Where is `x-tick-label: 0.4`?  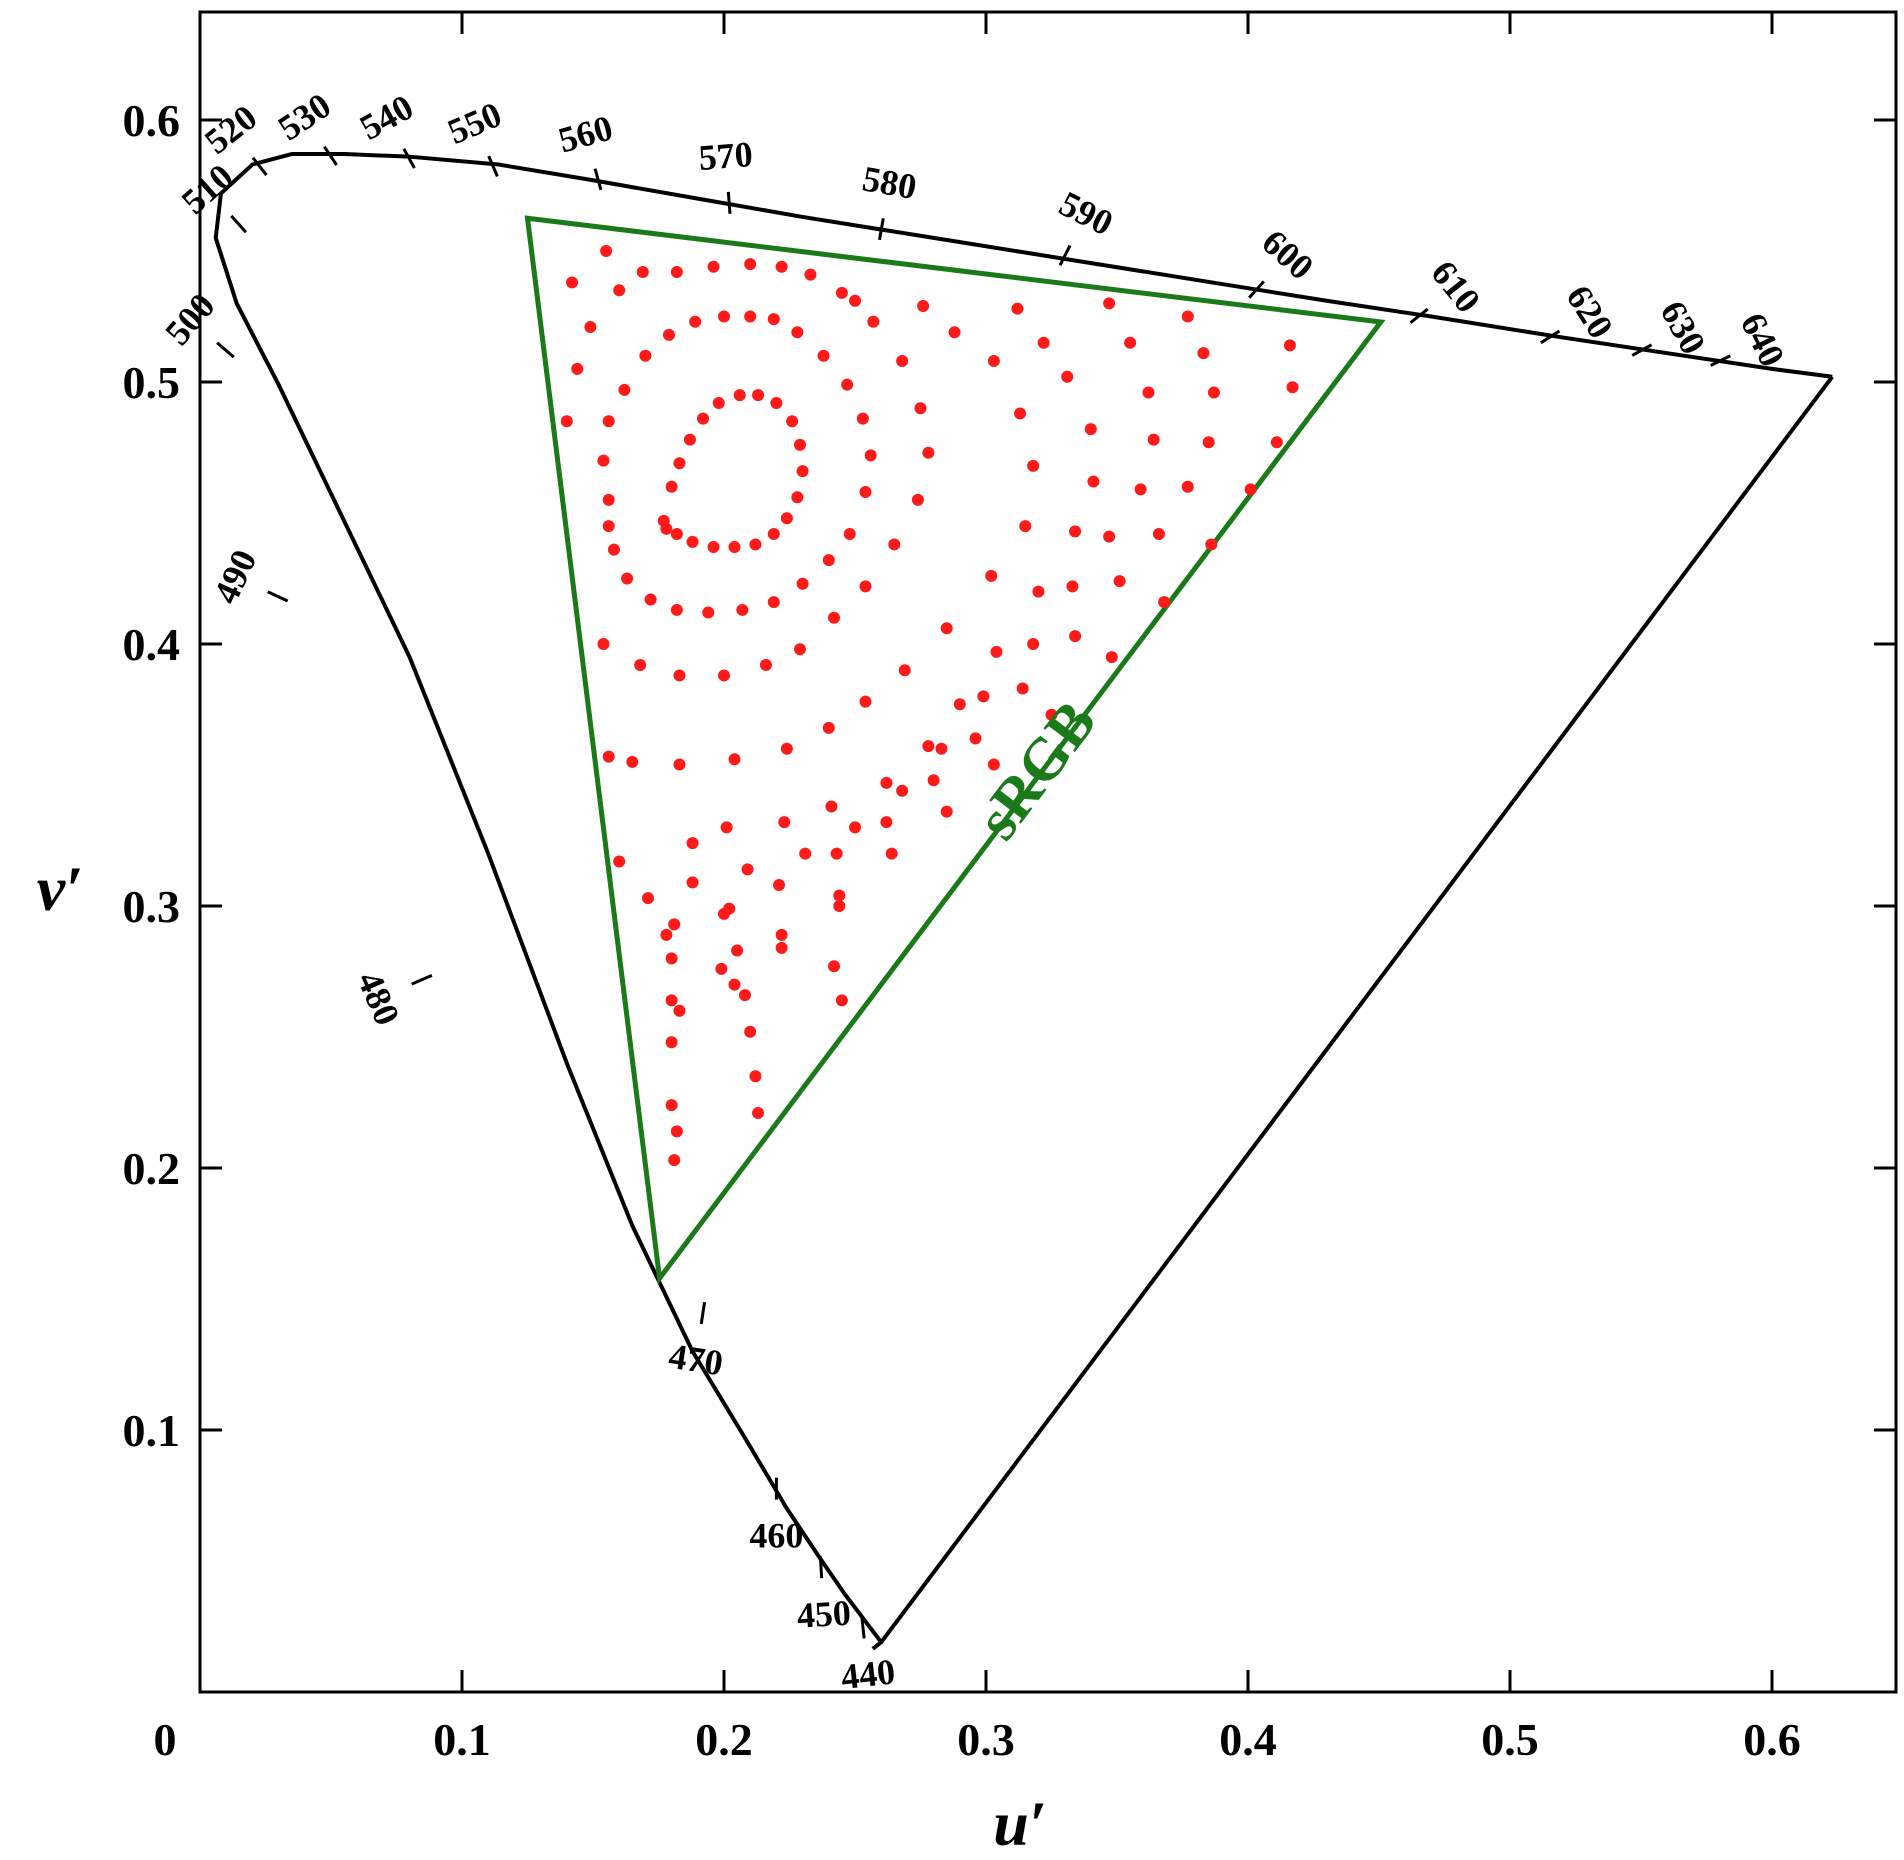 x-tick-label: 0.4 is located at coordinates (1248, 1739).